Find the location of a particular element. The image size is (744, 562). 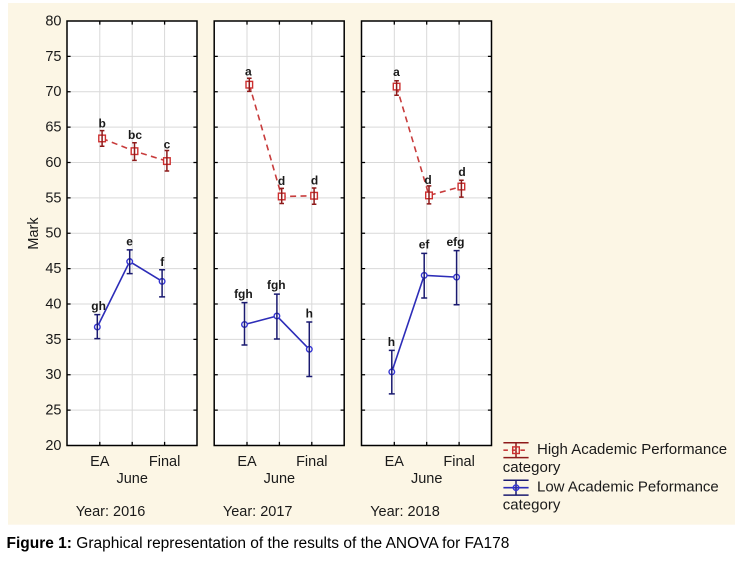

svg-text: 75 is located at coordinates (53, 57).